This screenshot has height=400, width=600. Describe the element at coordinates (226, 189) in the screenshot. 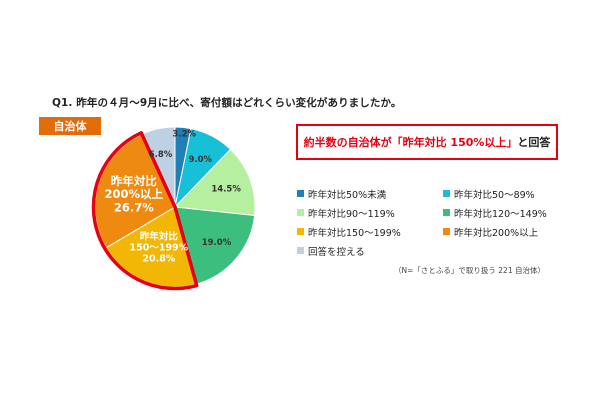

I see `slice-label-3: 14.5%` at that location.